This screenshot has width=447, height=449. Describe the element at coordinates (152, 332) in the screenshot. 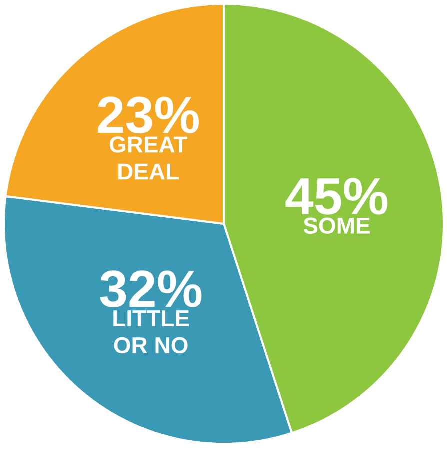

I see `slice-label: LITTLE OR NO` at that location.